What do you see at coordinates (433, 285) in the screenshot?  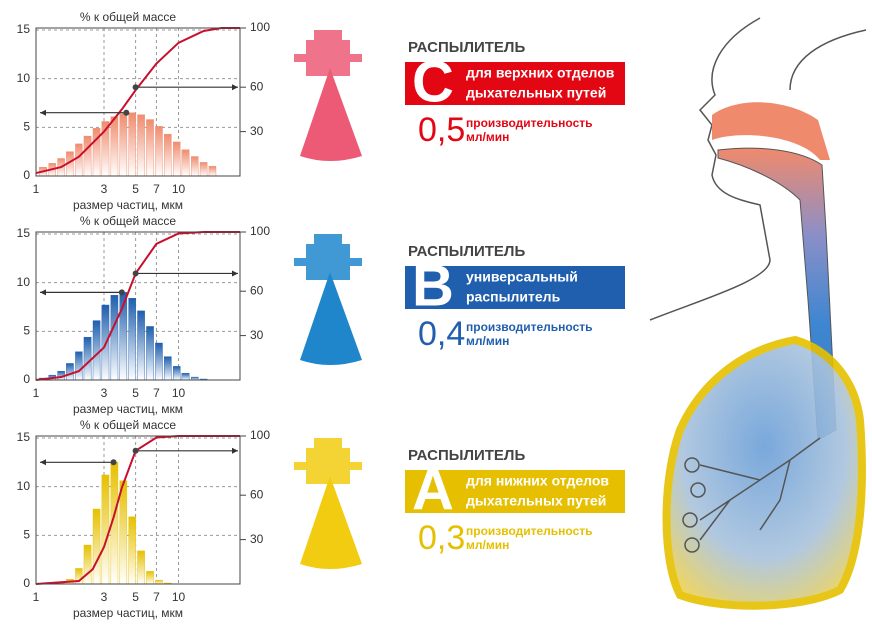 I see `letter: B` at bounding box center [433, 285].